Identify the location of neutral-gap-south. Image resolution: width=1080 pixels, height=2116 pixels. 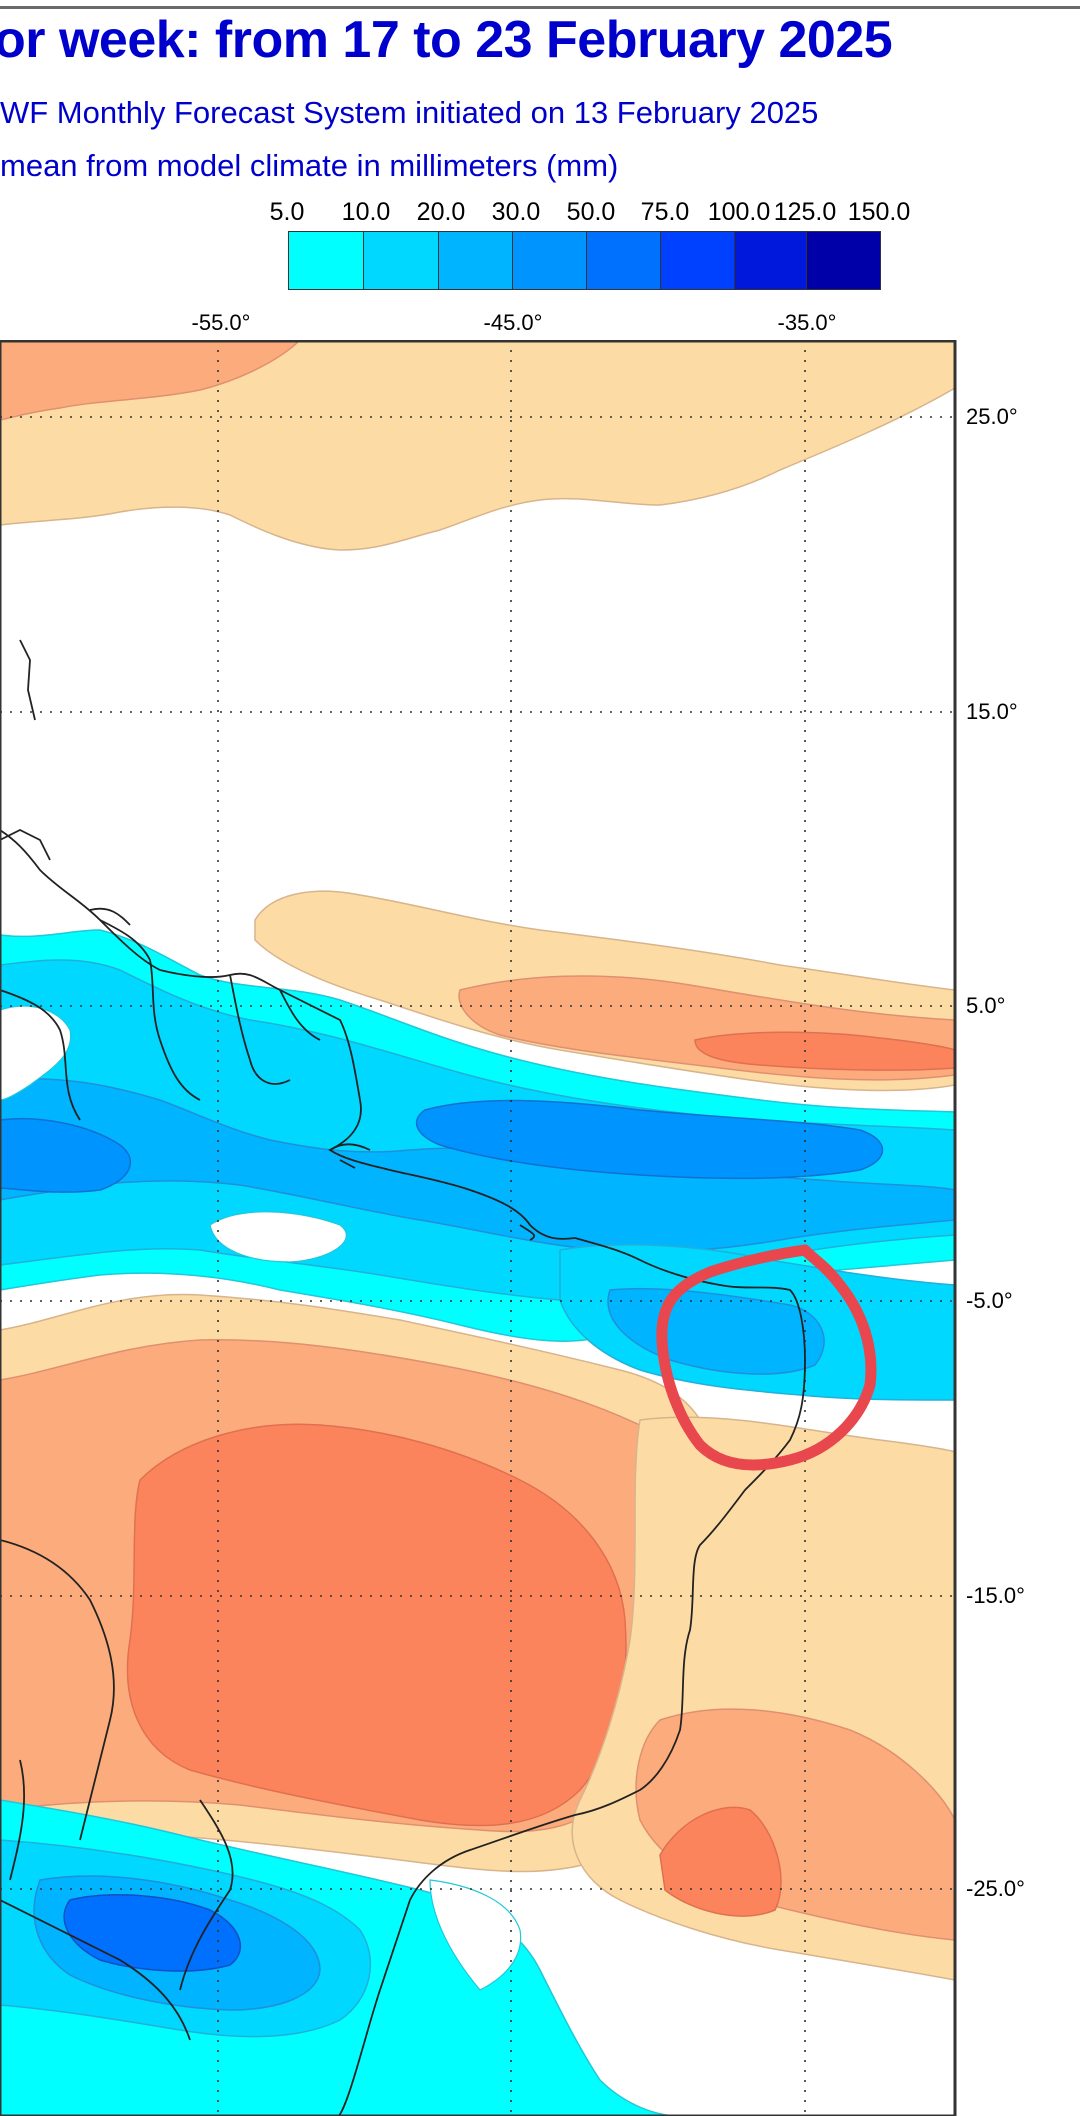
(475, 1935).